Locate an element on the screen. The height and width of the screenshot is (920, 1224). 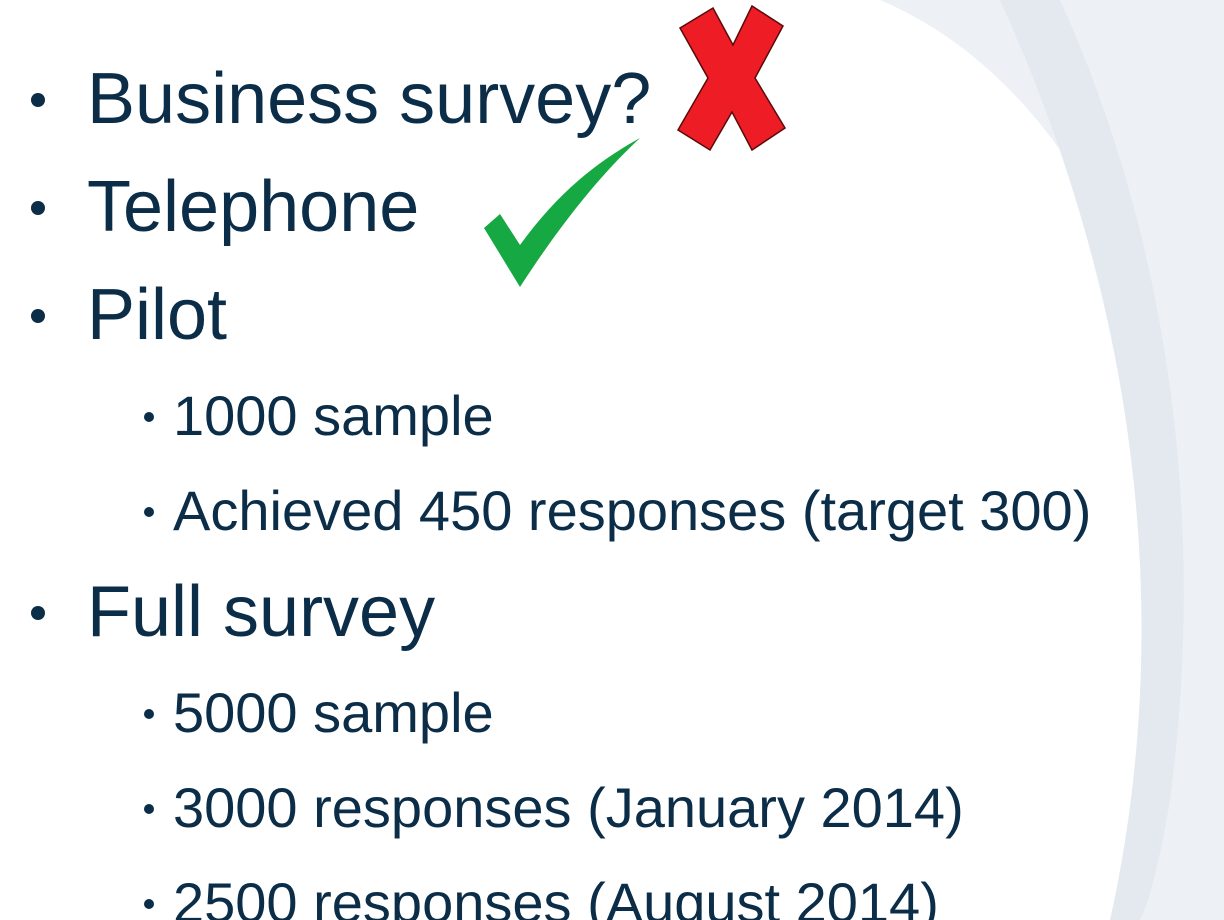
bullet-text: Full survey is located at coordinates (261, 612).